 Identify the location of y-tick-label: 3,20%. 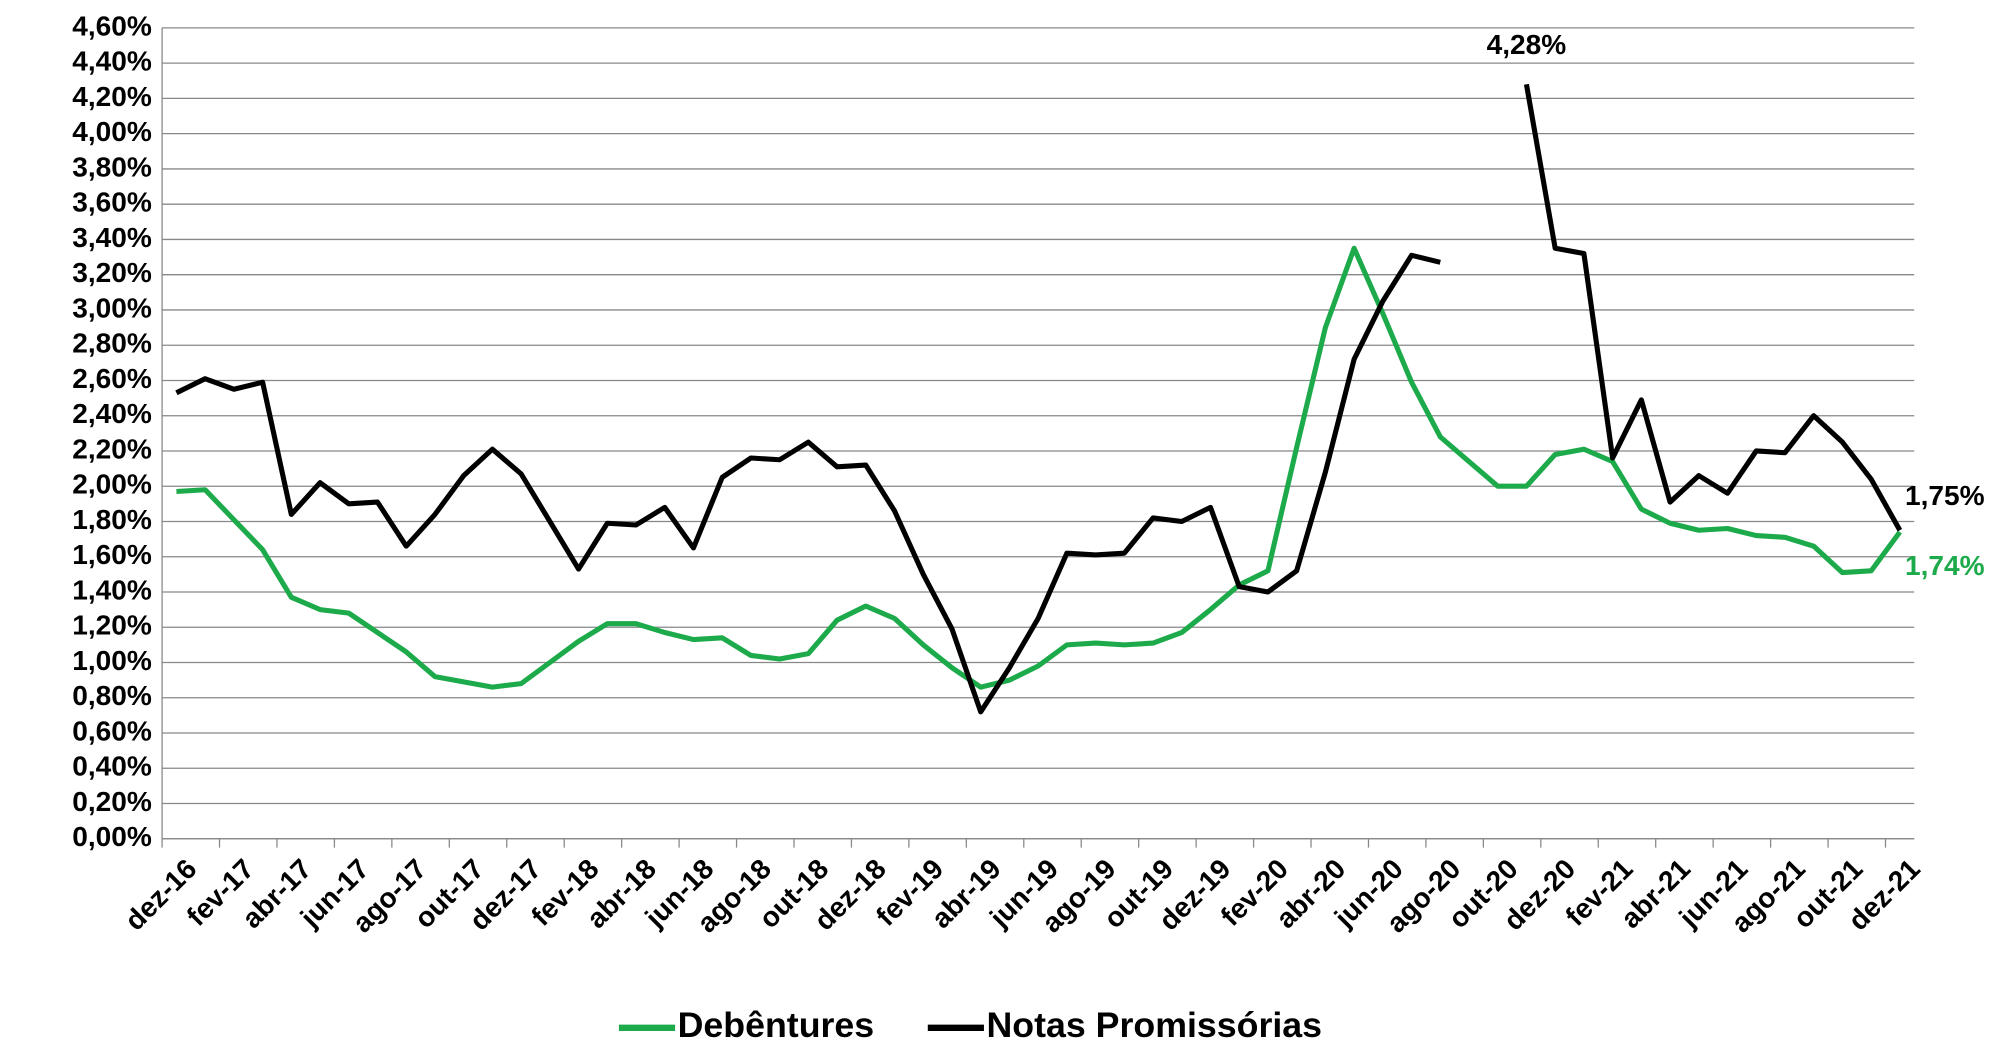
(112, 272).